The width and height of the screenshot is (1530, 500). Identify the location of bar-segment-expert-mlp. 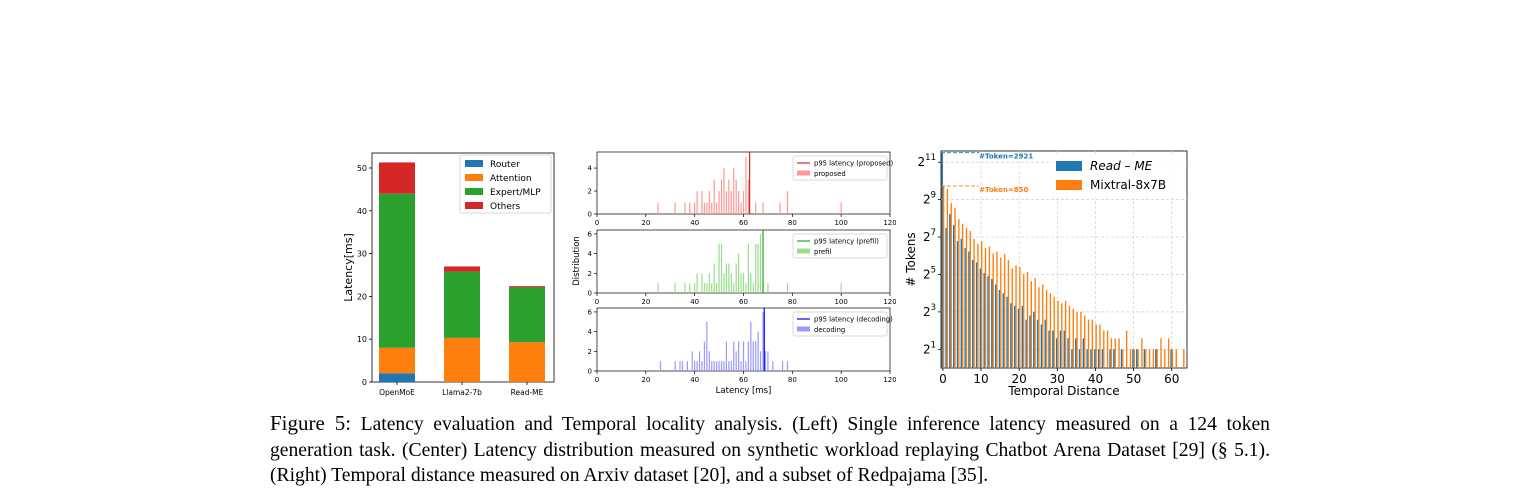
(397, 270).